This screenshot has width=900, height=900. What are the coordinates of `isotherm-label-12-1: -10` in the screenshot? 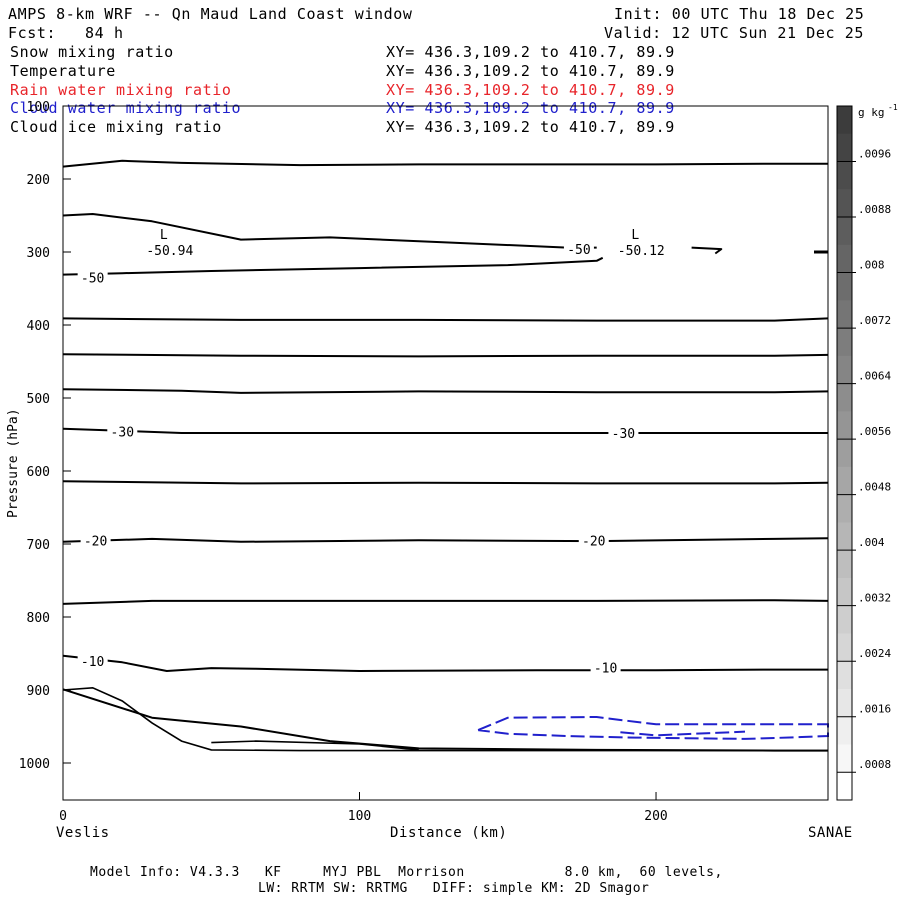 It's located at (605, 668).